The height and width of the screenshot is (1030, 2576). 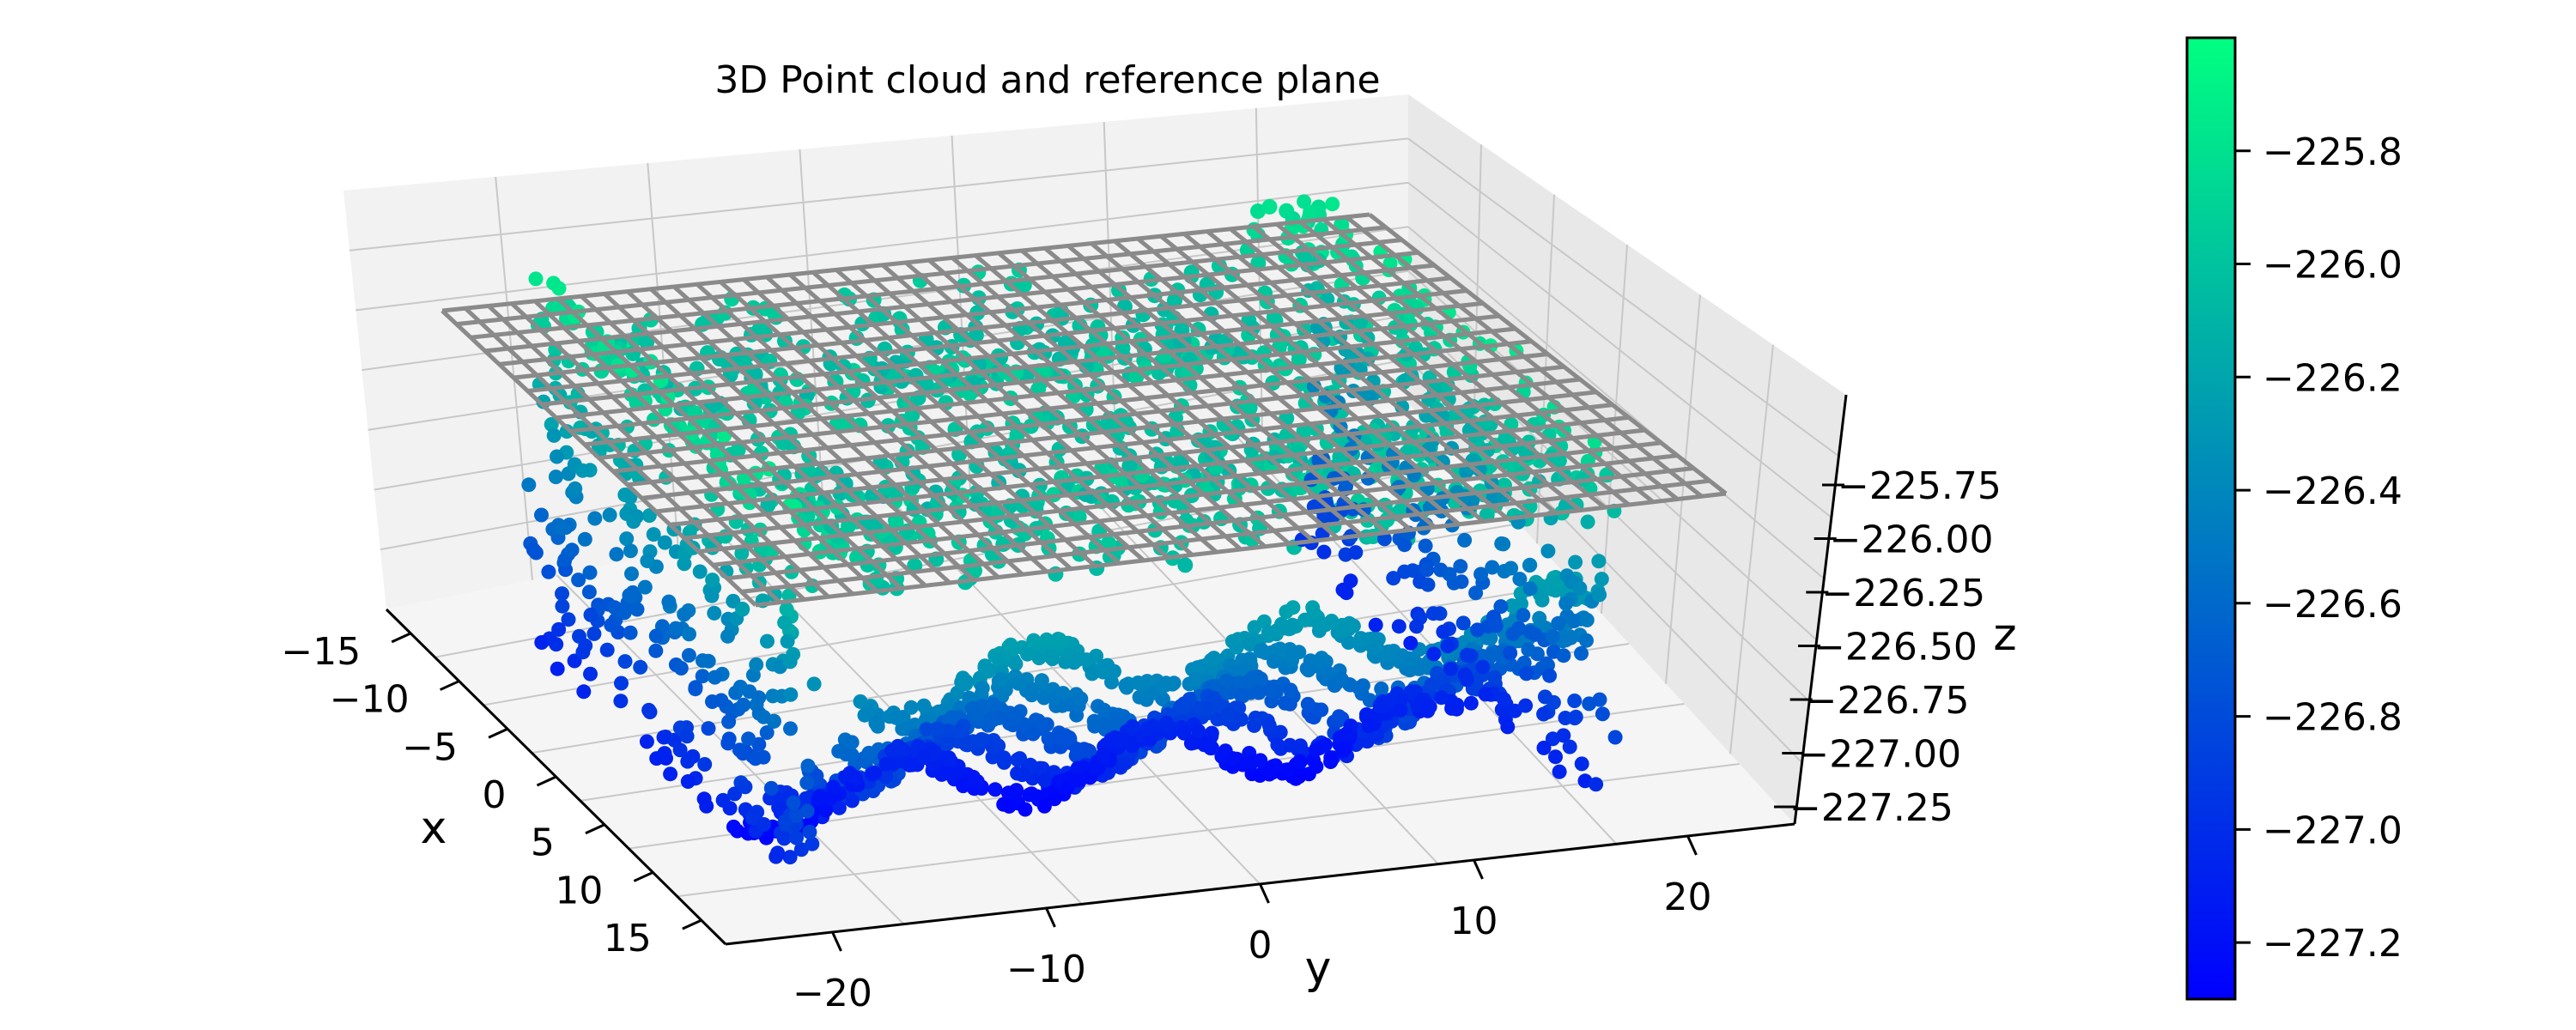 What do you see at coordinates (2333, 605) in the screenshot?
I see `colorbar-tick-label: −226.6` at bounding box center [2333, 605].